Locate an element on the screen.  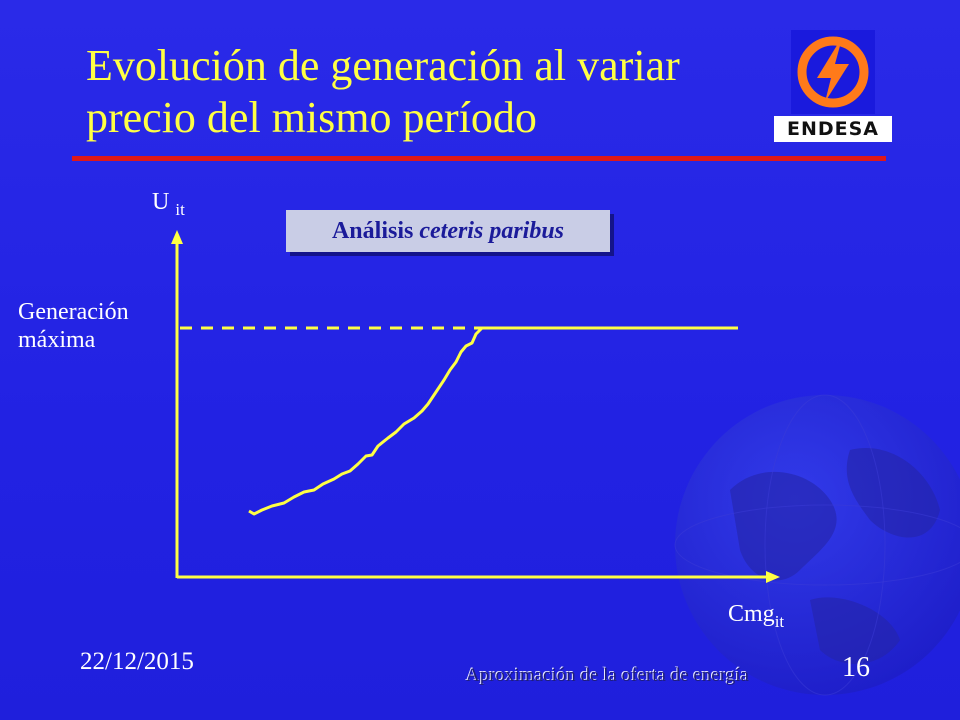
endesa-logo: ENDESA is located at coordinates (833, 86).